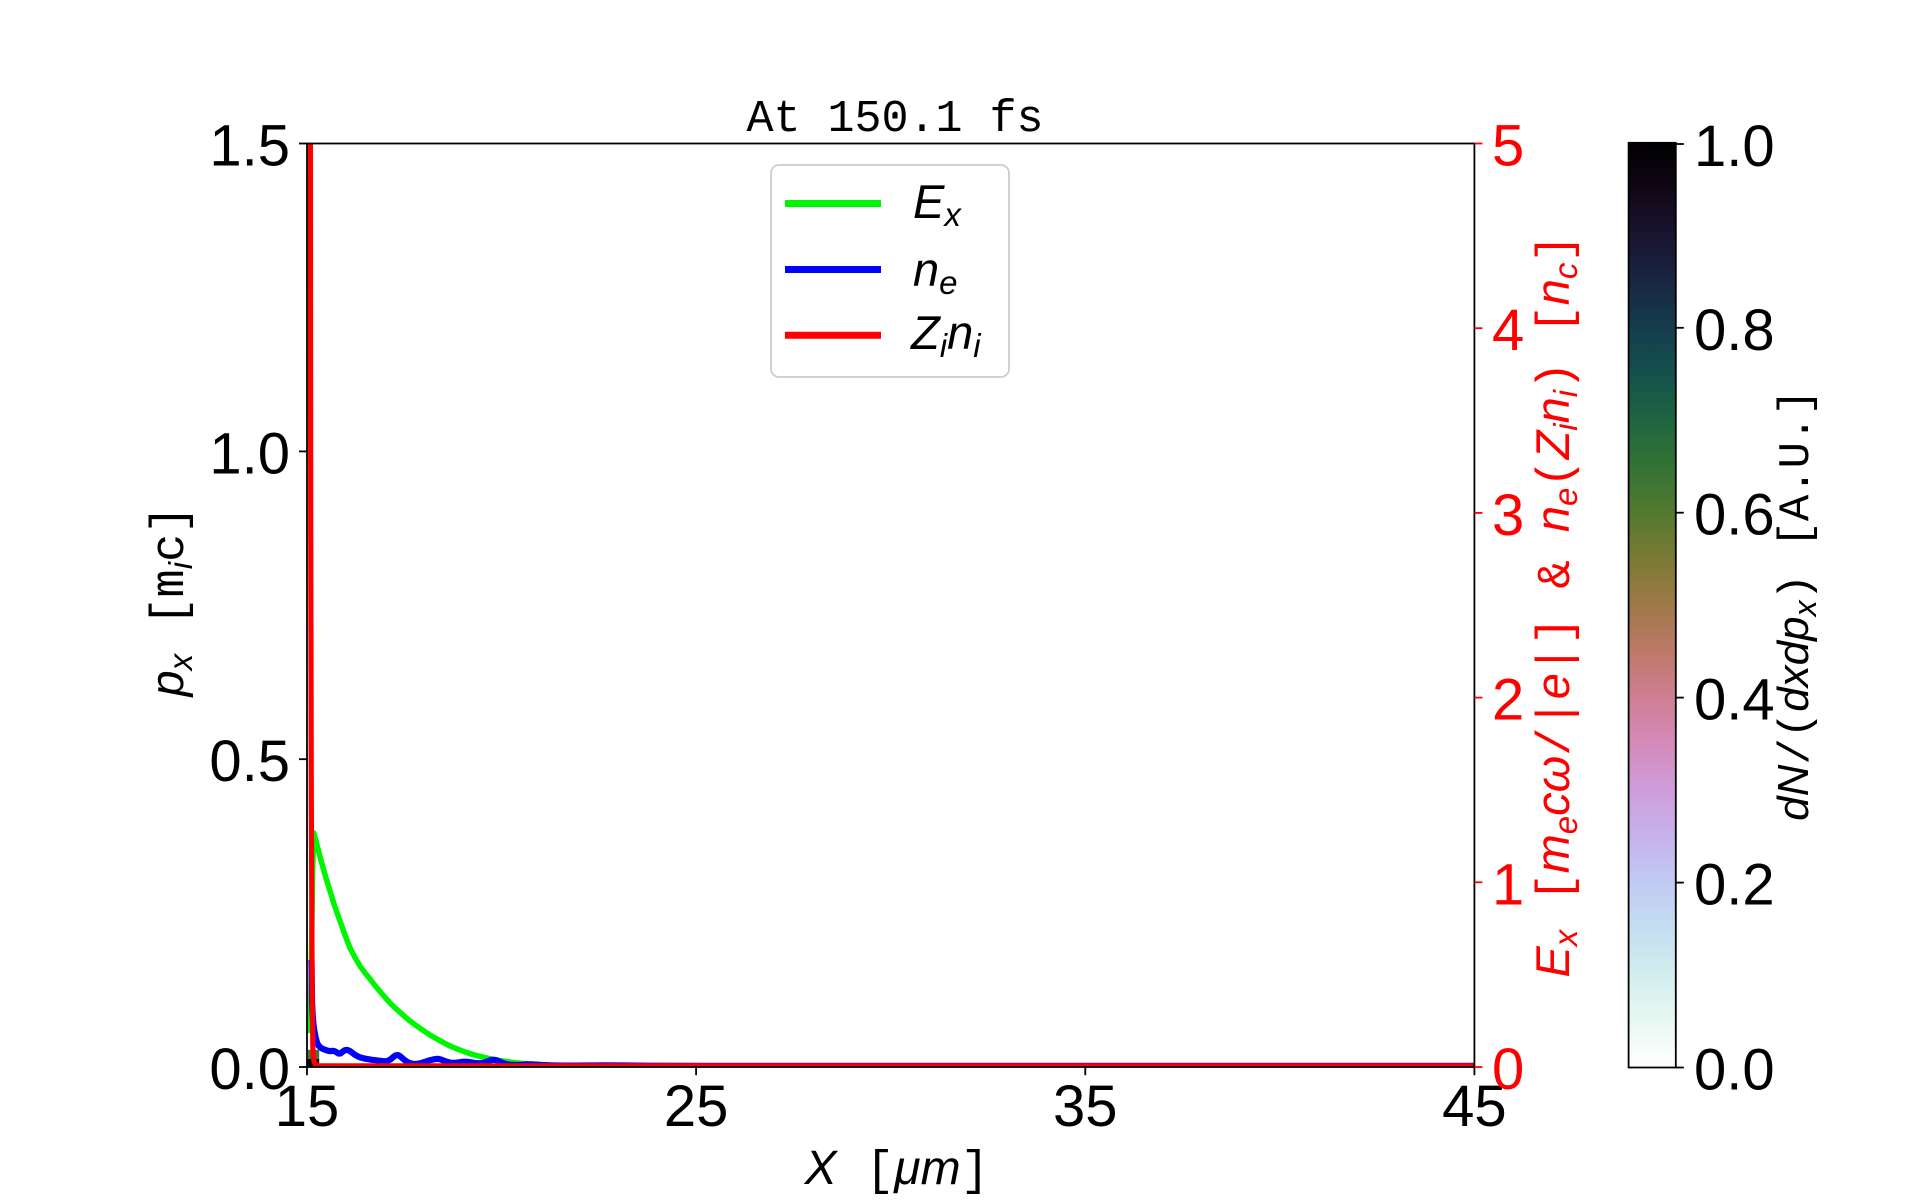  Describe the element at coordinates (1555, 605) in the screenshot. I see `svg-text: Ex [mecω/|e|] & ne(Zini) [nc]` at that location.